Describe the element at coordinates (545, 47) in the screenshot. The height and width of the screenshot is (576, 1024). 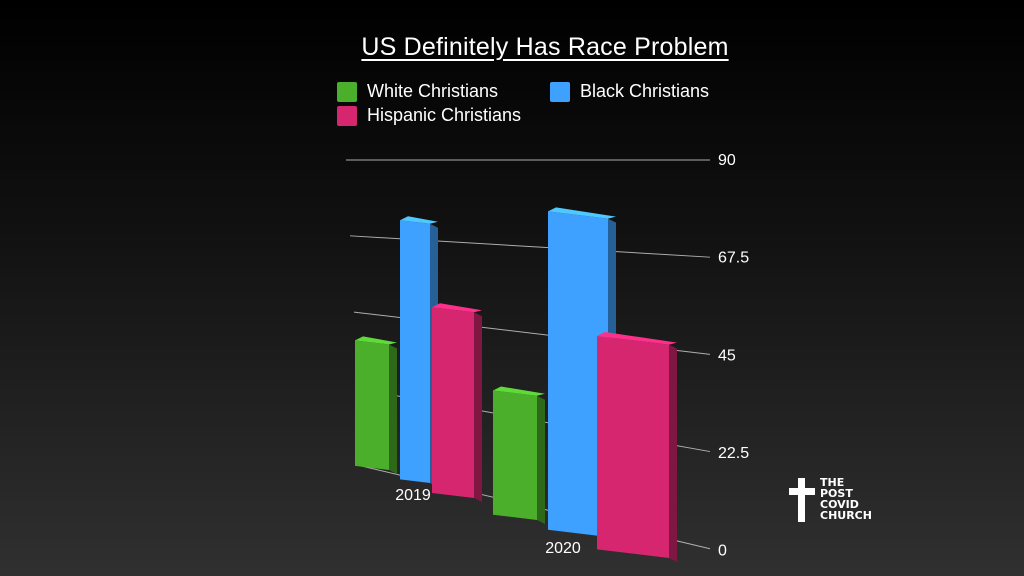
I see `chart-title: US Definitely Has Race Problem` at that location.